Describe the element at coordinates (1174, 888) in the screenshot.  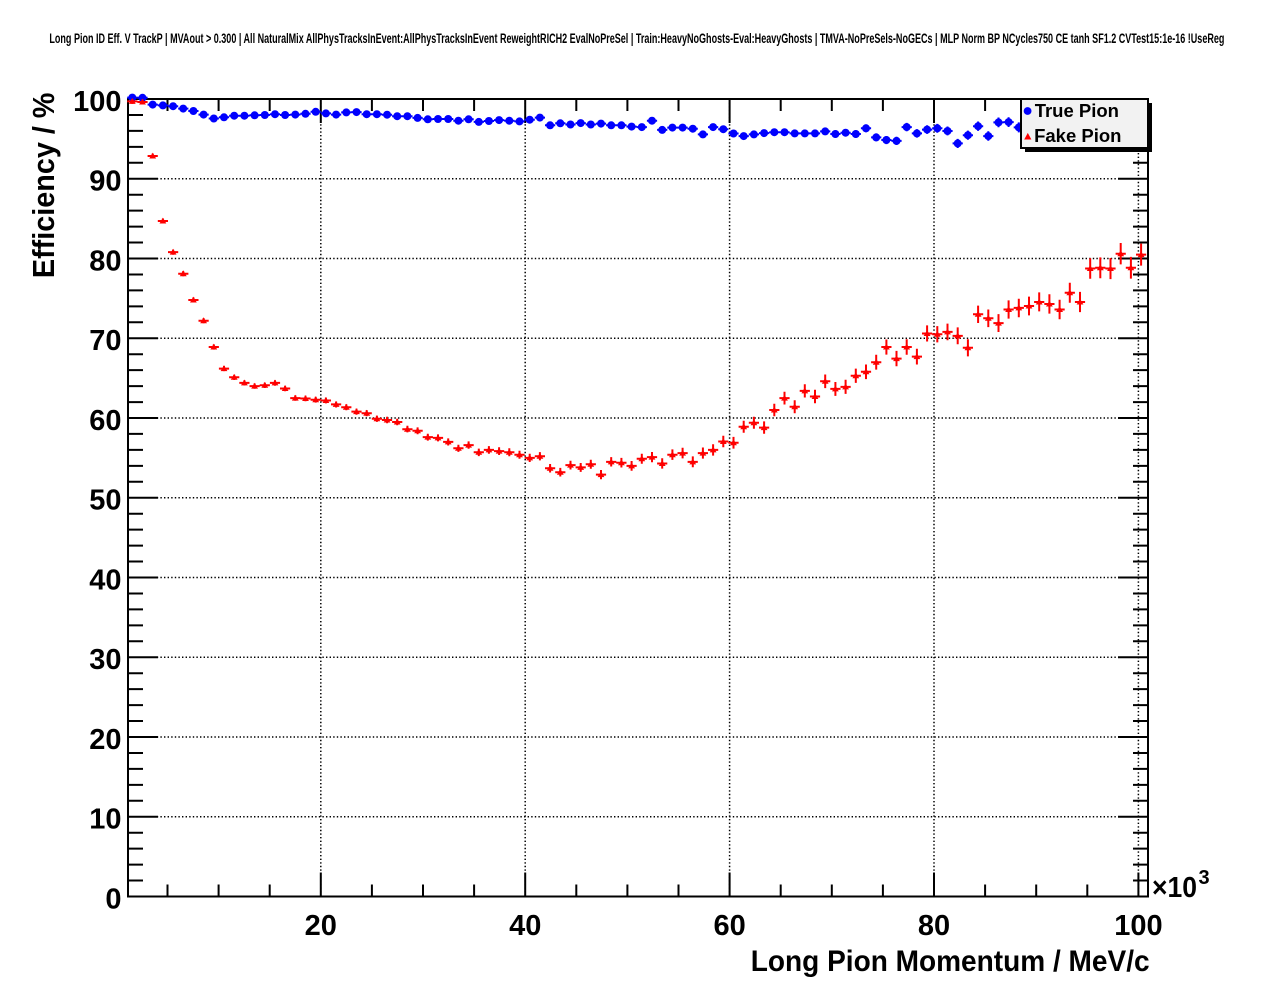
I see `svg-text: ×10` at that location.